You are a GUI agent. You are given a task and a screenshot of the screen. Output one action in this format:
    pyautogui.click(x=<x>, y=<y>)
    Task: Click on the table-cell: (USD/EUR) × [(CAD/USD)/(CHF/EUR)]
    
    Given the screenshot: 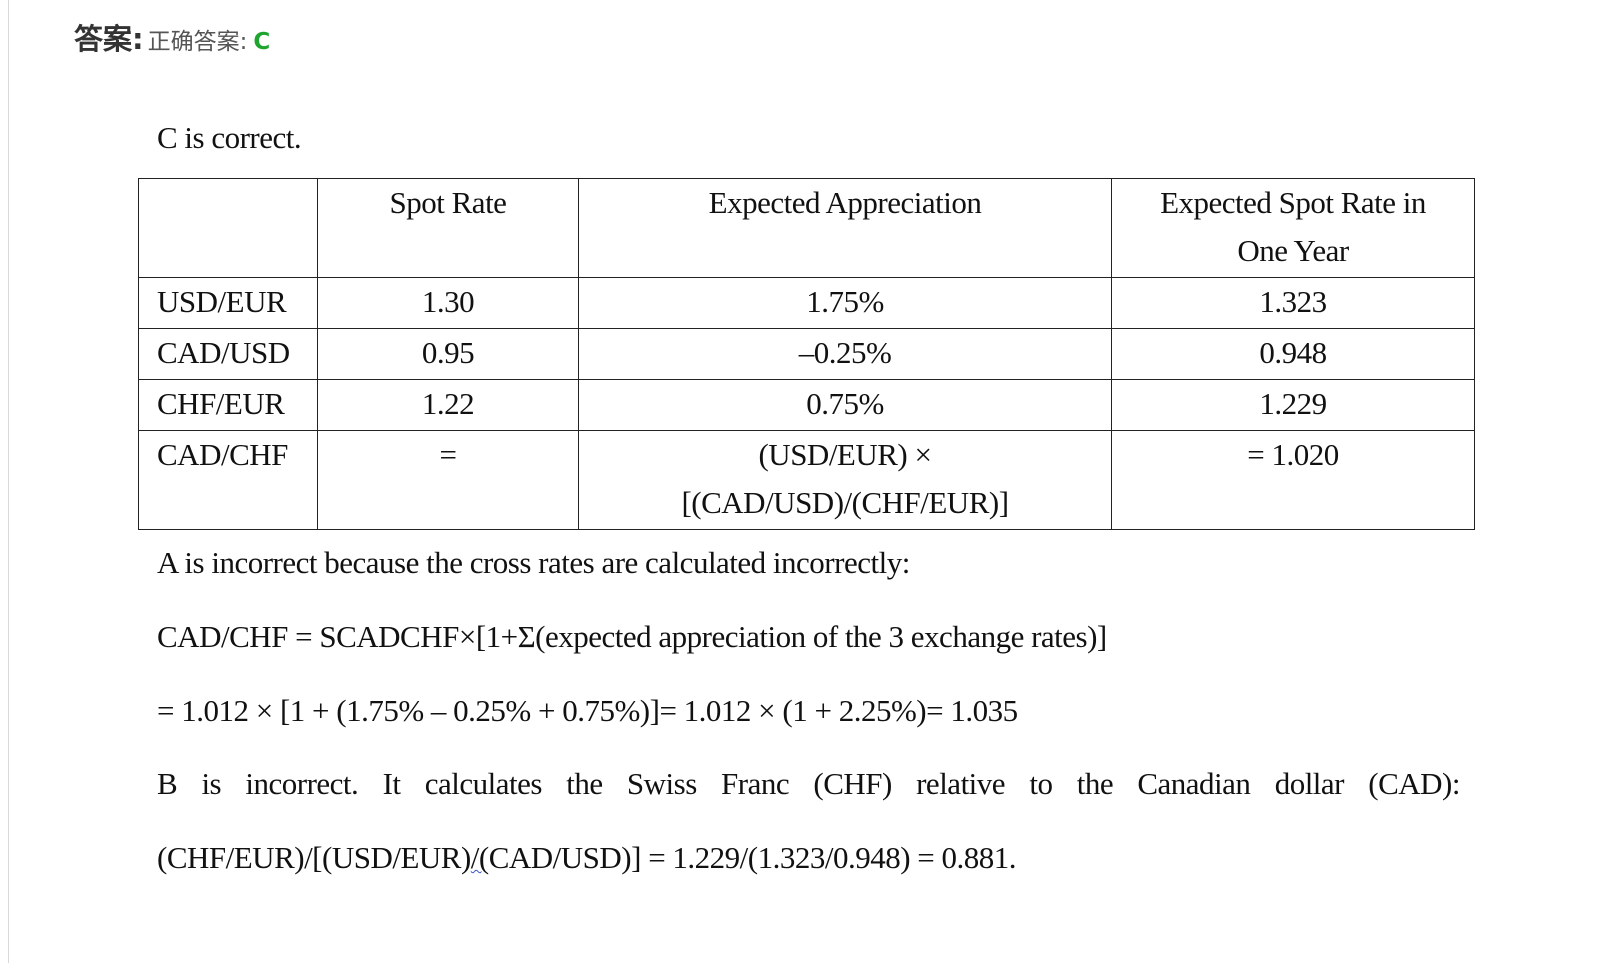 What is the action you would take?
    pyautogui.click(x=845, y=480)
    